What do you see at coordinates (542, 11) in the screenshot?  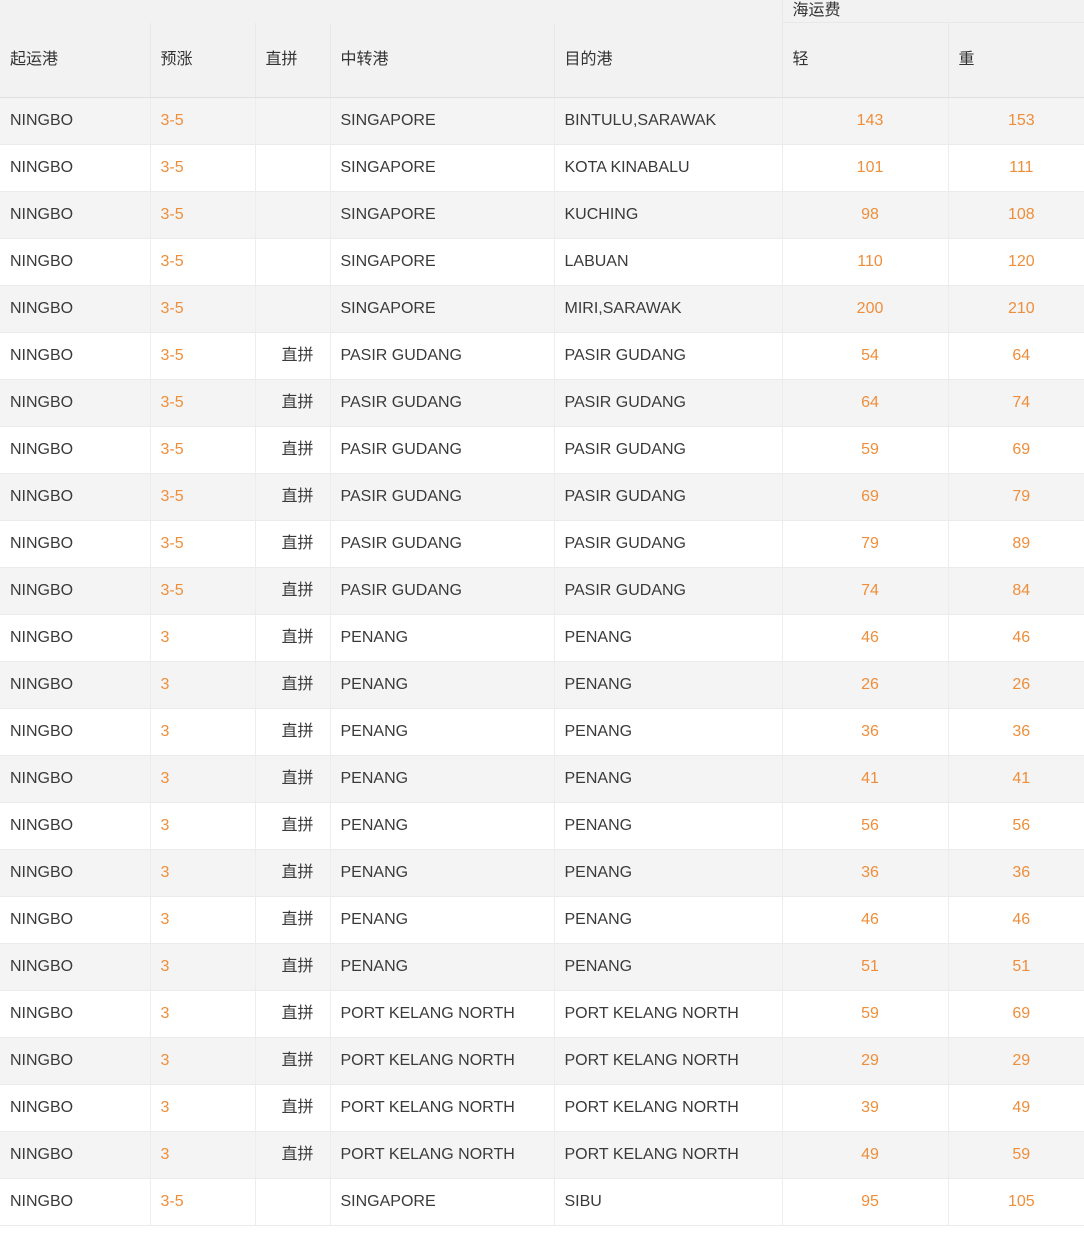 I see `header-group-row: 海运费` at bounding box center [542, 11].